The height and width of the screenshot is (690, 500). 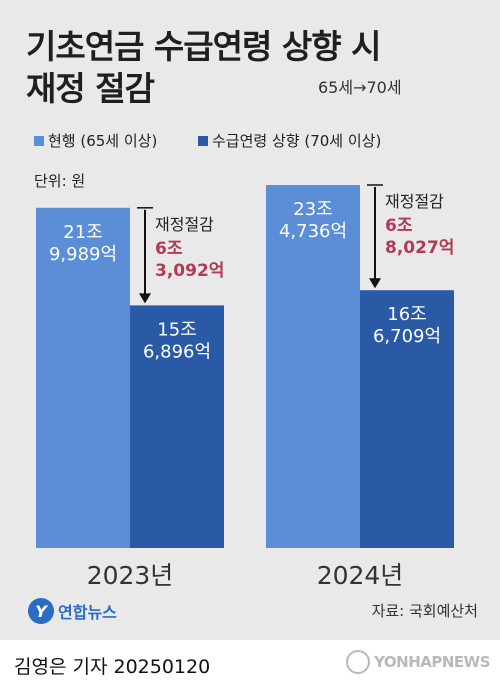 I want to click on watermark: YONHAPNEWS, so click(x=418, y=662).